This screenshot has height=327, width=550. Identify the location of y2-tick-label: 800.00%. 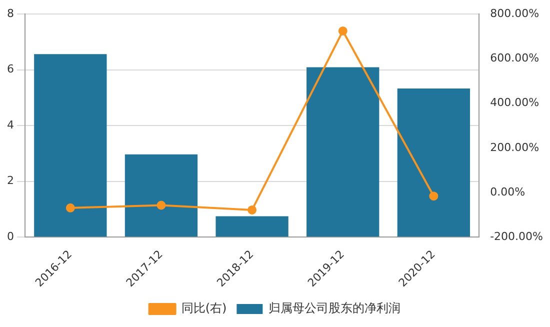
(515, 13).